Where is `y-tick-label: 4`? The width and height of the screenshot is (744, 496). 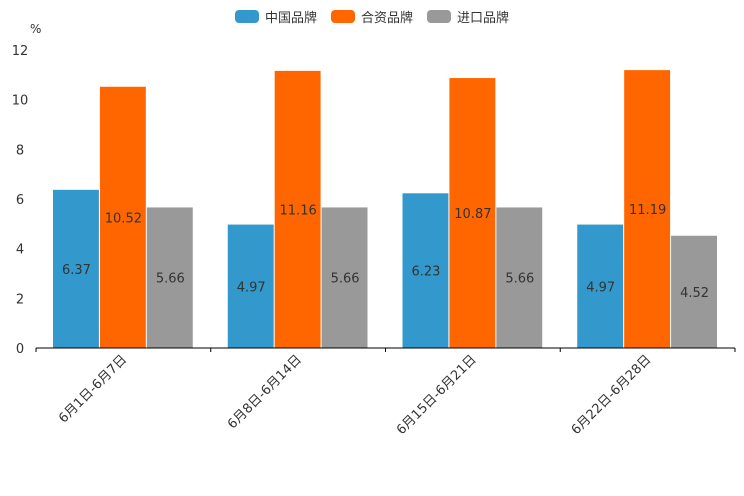 y-tick-label: 4 is located at coordinates (20, 250).